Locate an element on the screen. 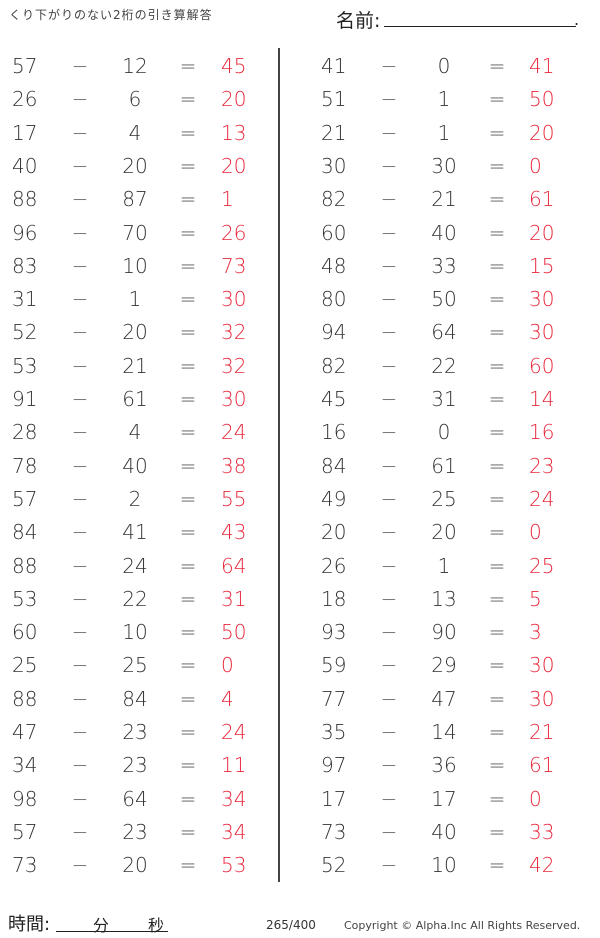 The height and width of the screenshot is (938, 600). minuend: 26 is located at coordinates (334, 565).